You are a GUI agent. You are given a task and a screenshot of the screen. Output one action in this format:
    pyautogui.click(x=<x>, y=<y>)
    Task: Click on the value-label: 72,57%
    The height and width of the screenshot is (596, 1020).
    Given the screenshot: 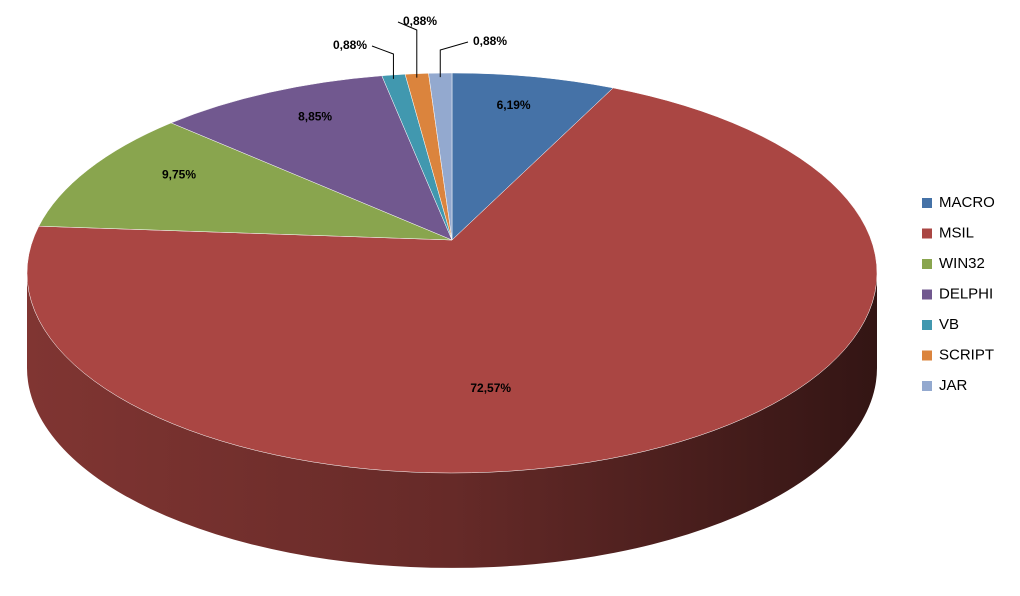 What is the action you would take?
    pyautogui.click(x=490, y=388)
    